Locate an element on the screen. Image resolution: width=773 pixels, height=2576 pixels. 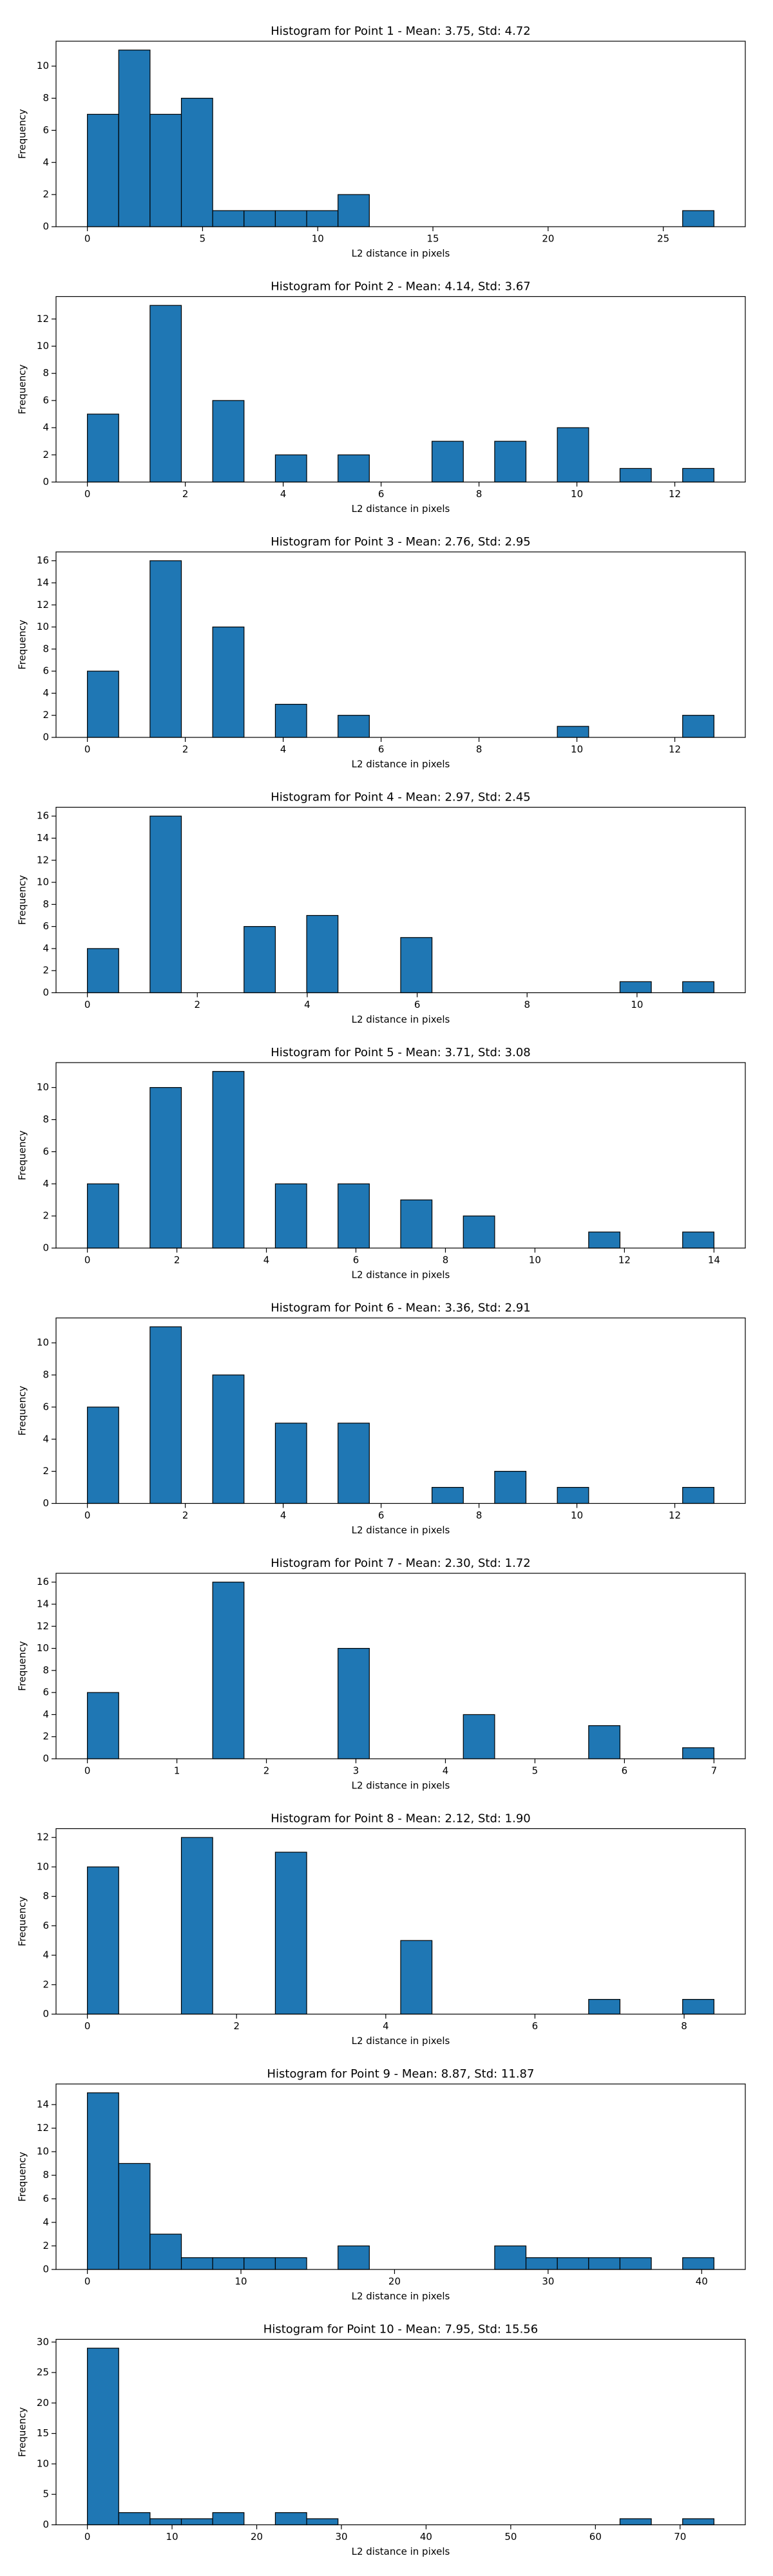
x-tick-label: 30 is located at coordinates (341, 2537).